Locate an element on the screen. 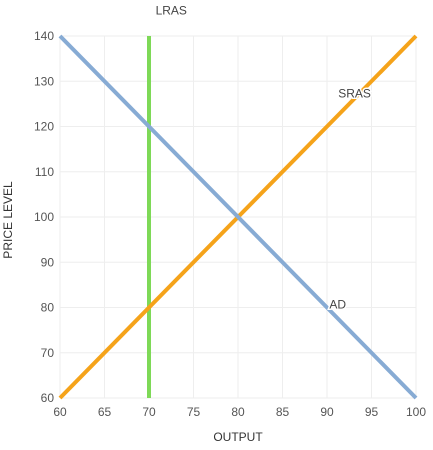 The height and width of the screenshot is (450, 433). x-tick-label: 60 is located at coordinates (60, 412).